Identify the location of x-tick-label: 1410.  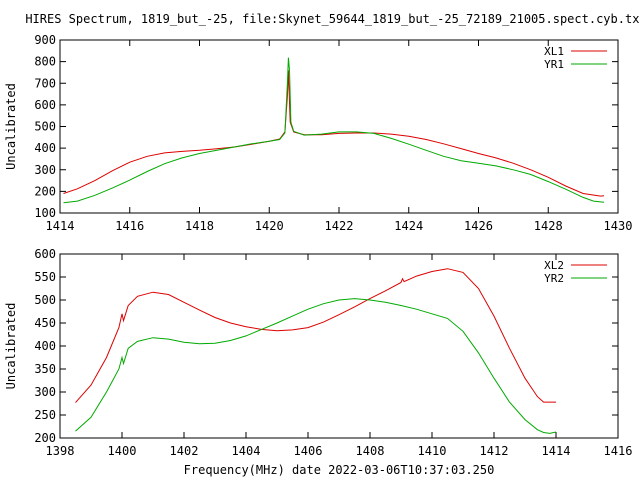
(432, 451).